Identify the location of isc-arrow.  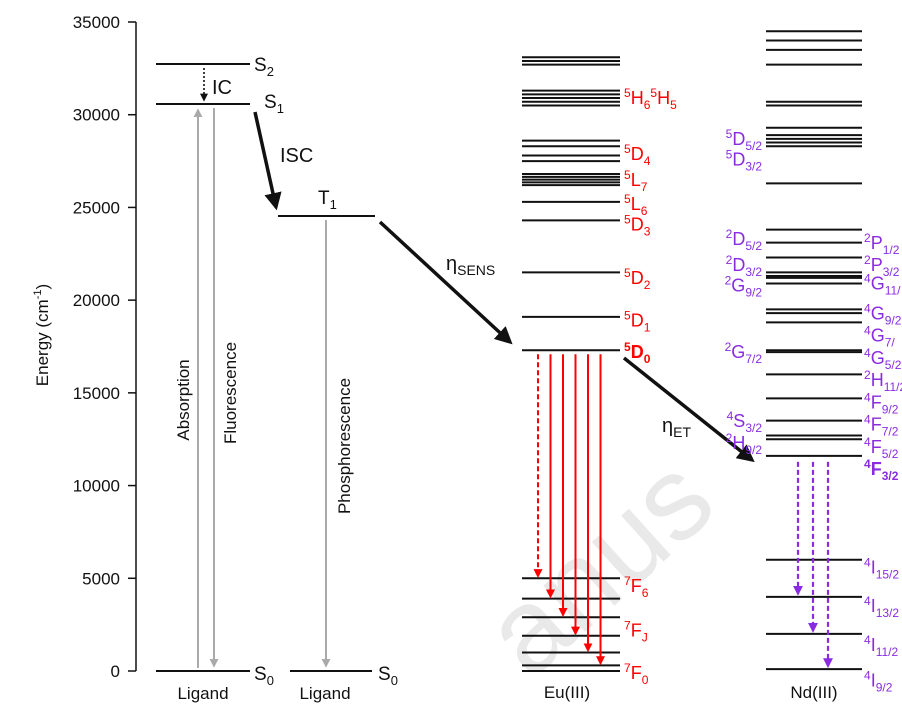
(267, 161).